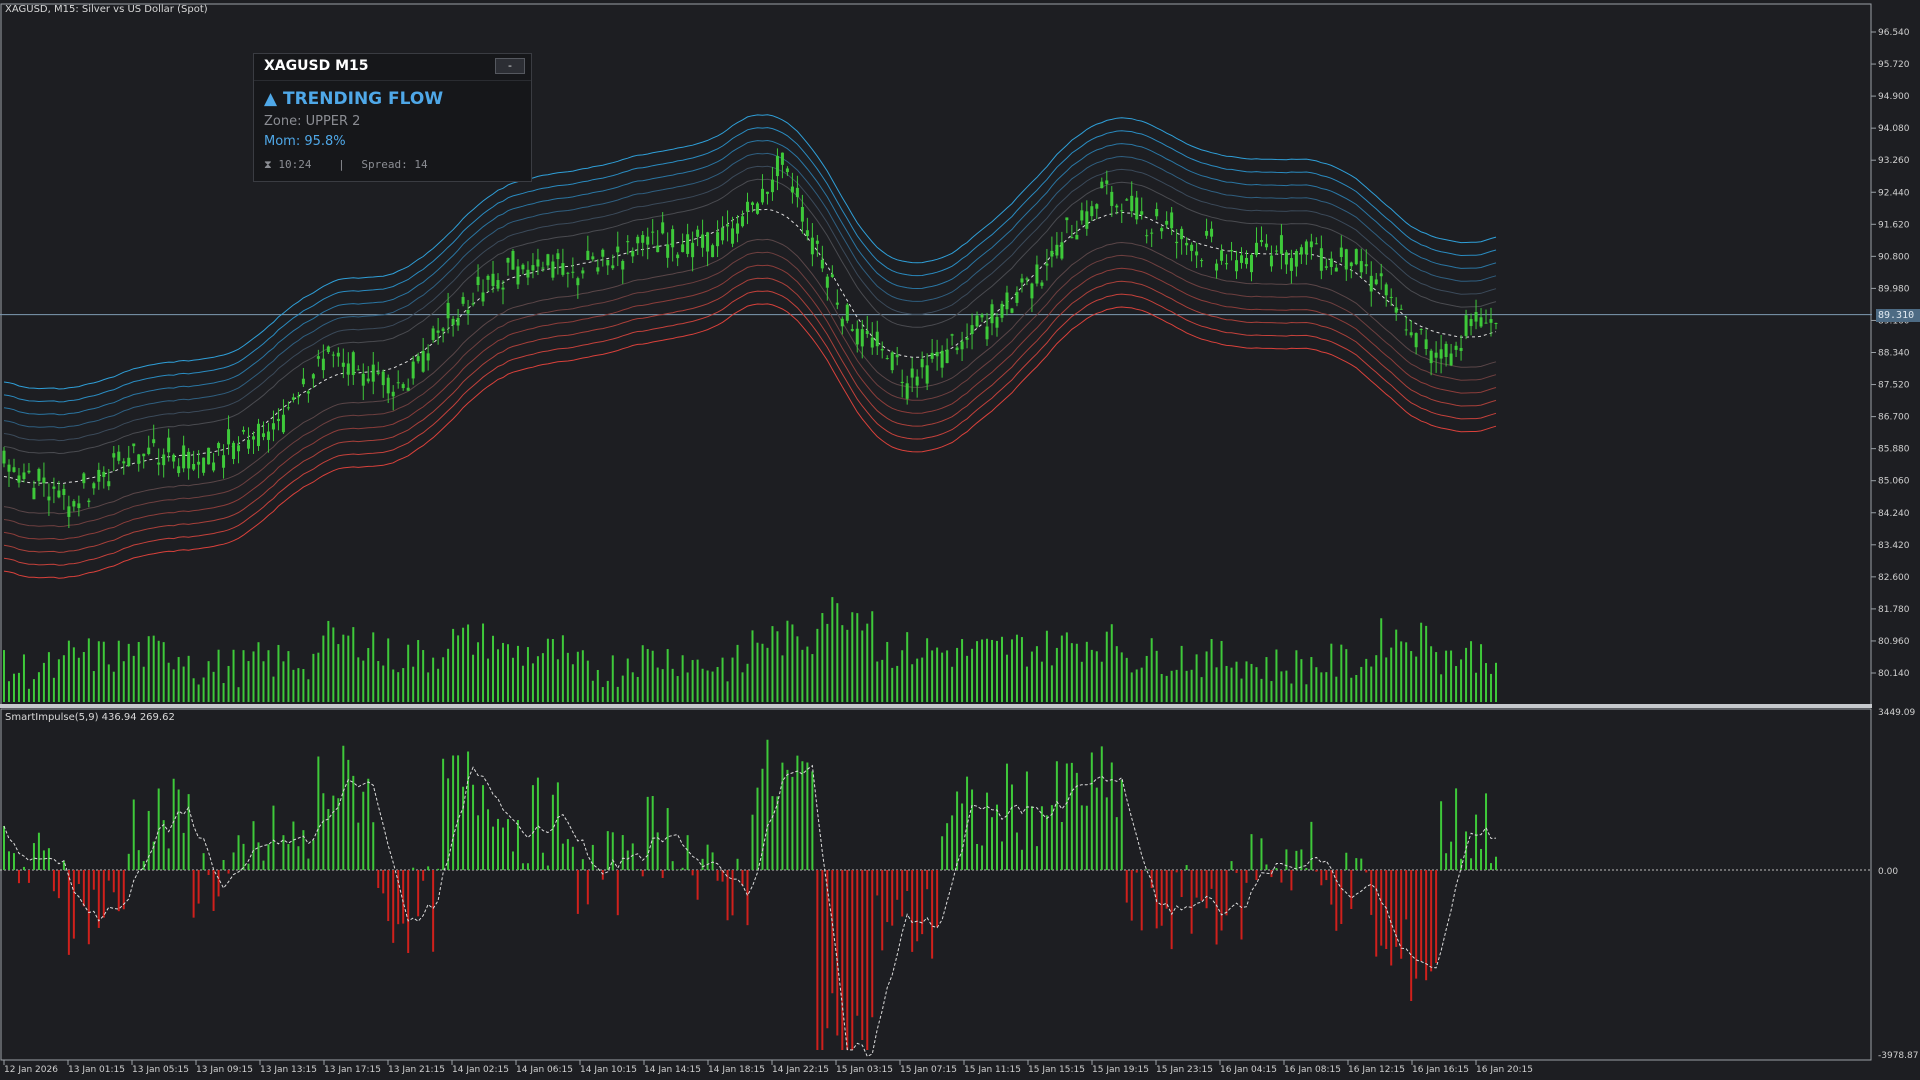 This screenshot has height=1080, width=1920. I want to click on price-axis-label: 82.600, so click(1894, 578).